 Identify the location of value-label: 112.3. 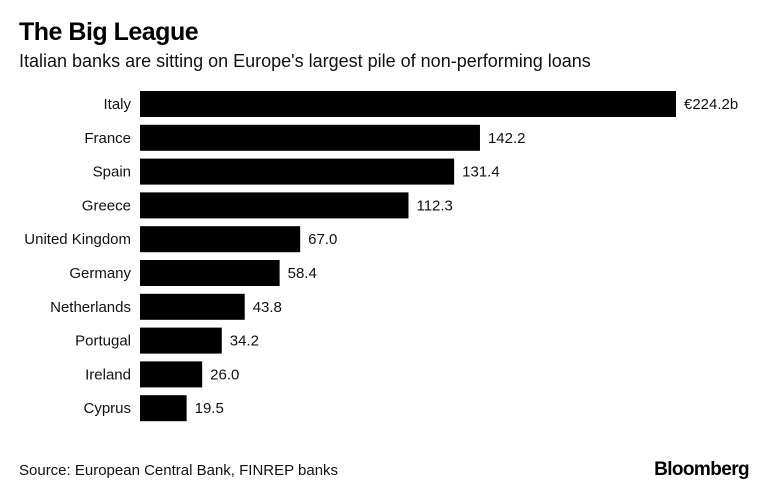
(434, 205).